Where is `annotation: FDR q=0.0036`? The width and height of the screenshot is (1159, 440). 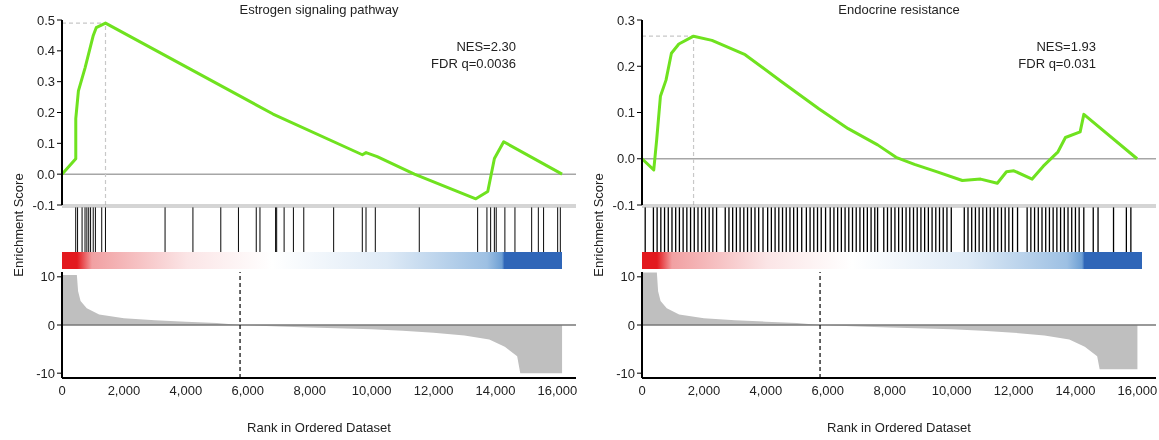
annotation: FDR q=0.0036 is located at coordinates (473, 63).